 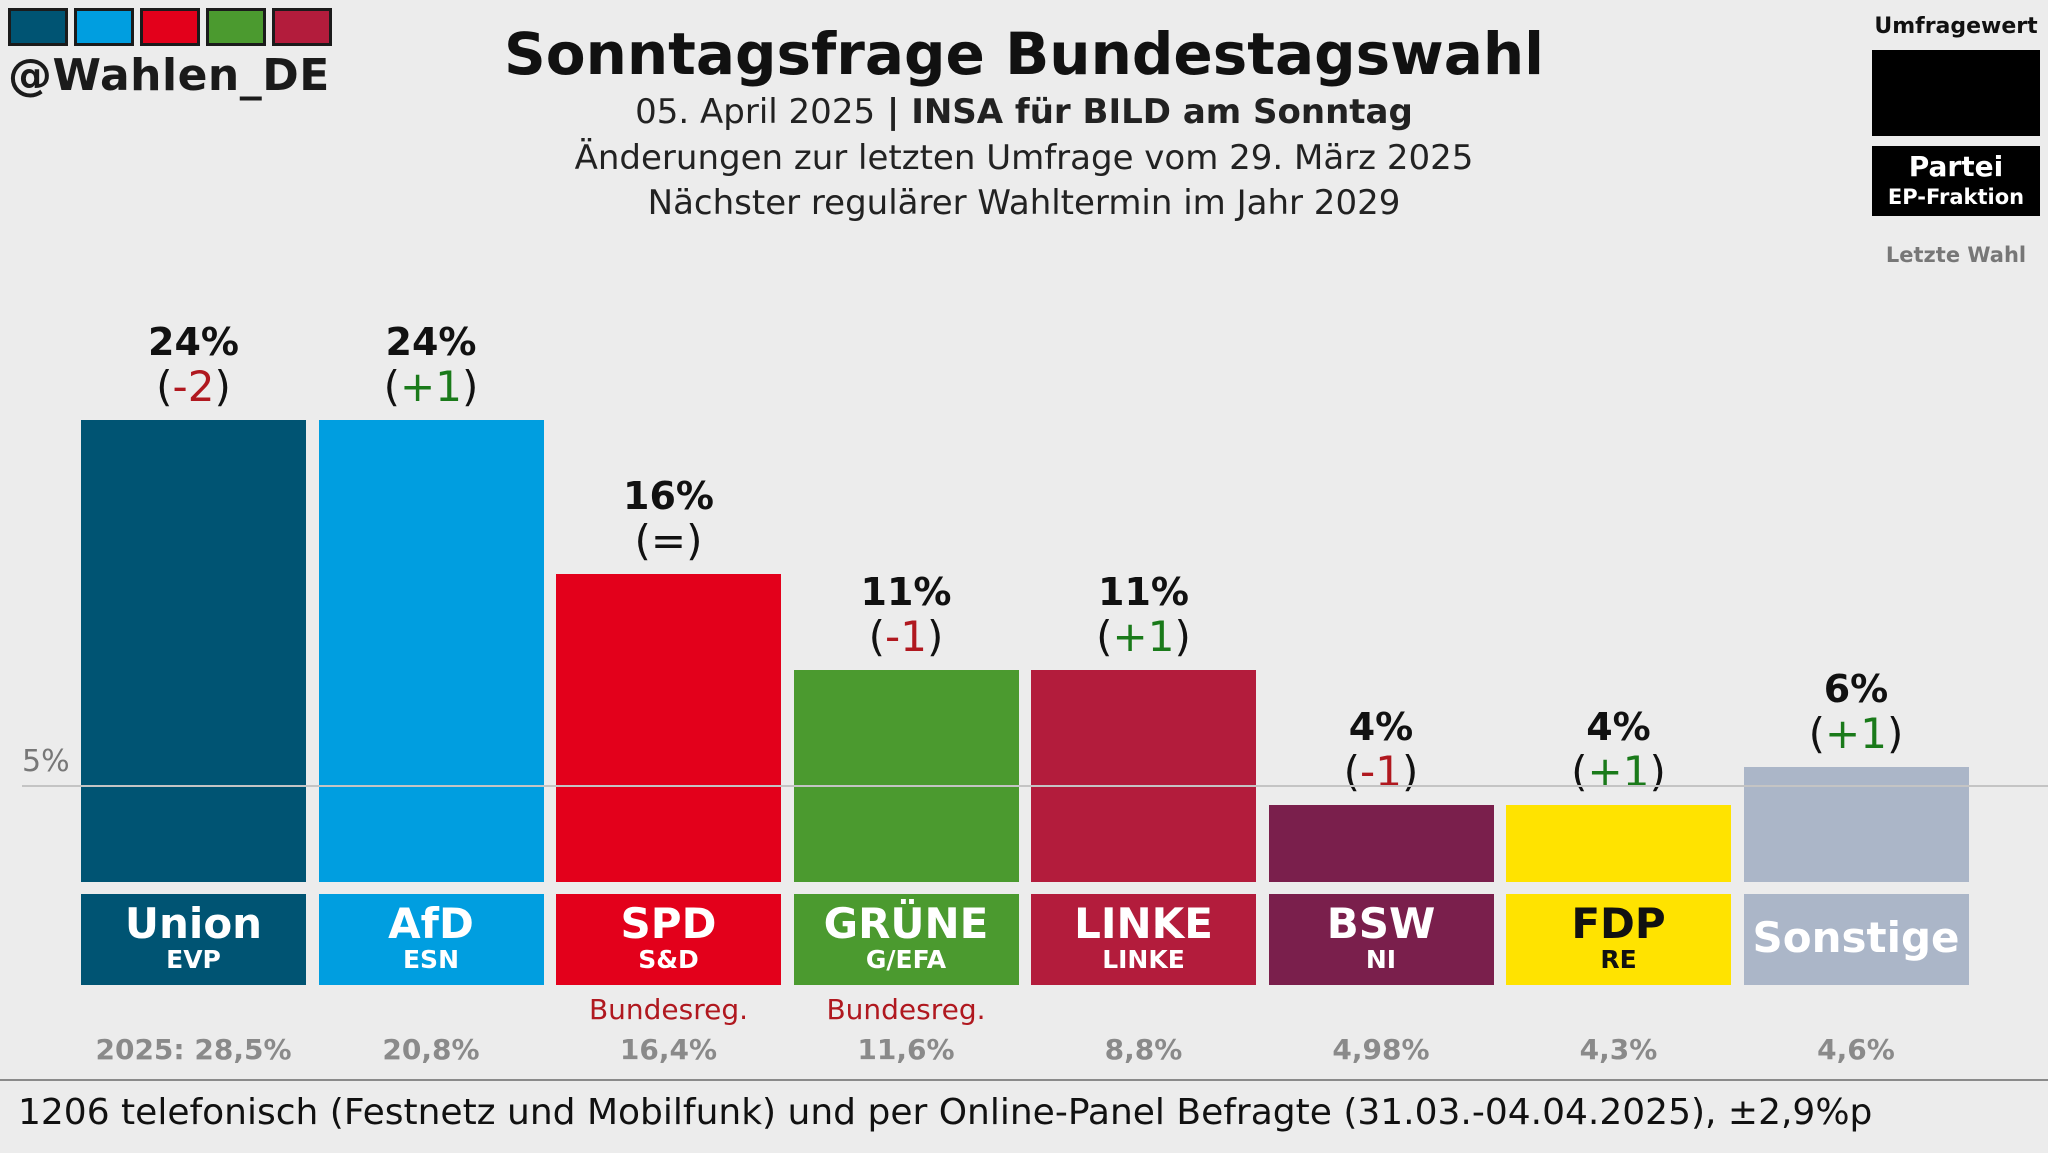 I want to click on party-label-box: FDP RE, so click(x=1618, y=939).